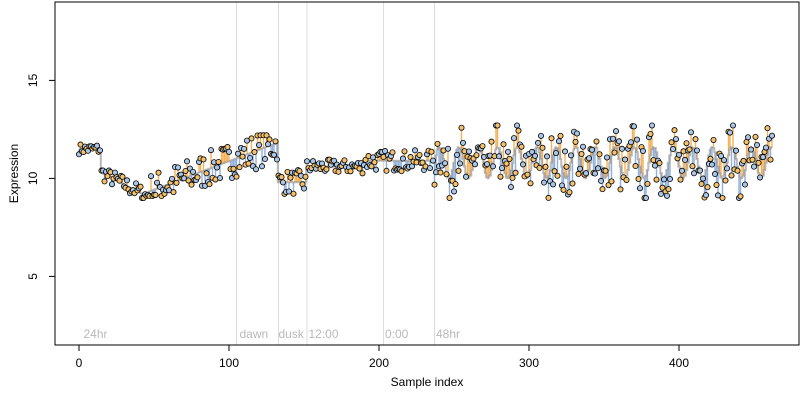 This screenshot has height=400, width=800. What do you see at coordinates (679, 363) in the screenshot?
I see `x-tick-label-4: 400` at bounding box center [679, 363].